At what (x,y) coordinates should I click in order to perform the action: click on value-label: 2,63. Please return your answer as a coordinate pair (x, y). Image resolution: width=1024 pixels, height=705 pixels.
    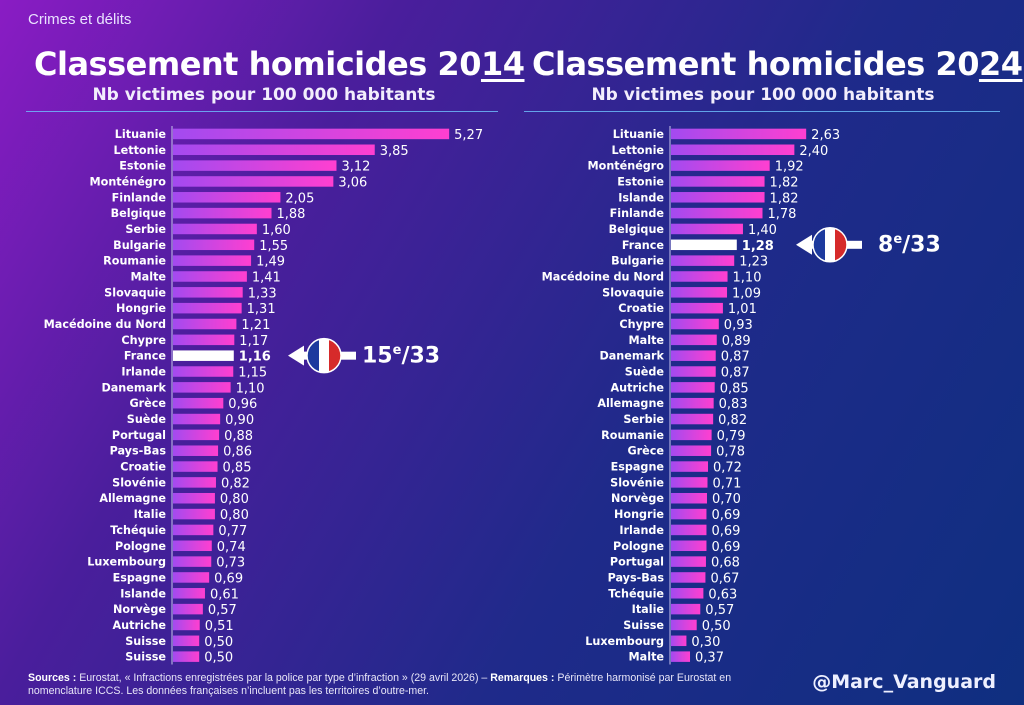
    Looking at the image, I should click on (825, 135).